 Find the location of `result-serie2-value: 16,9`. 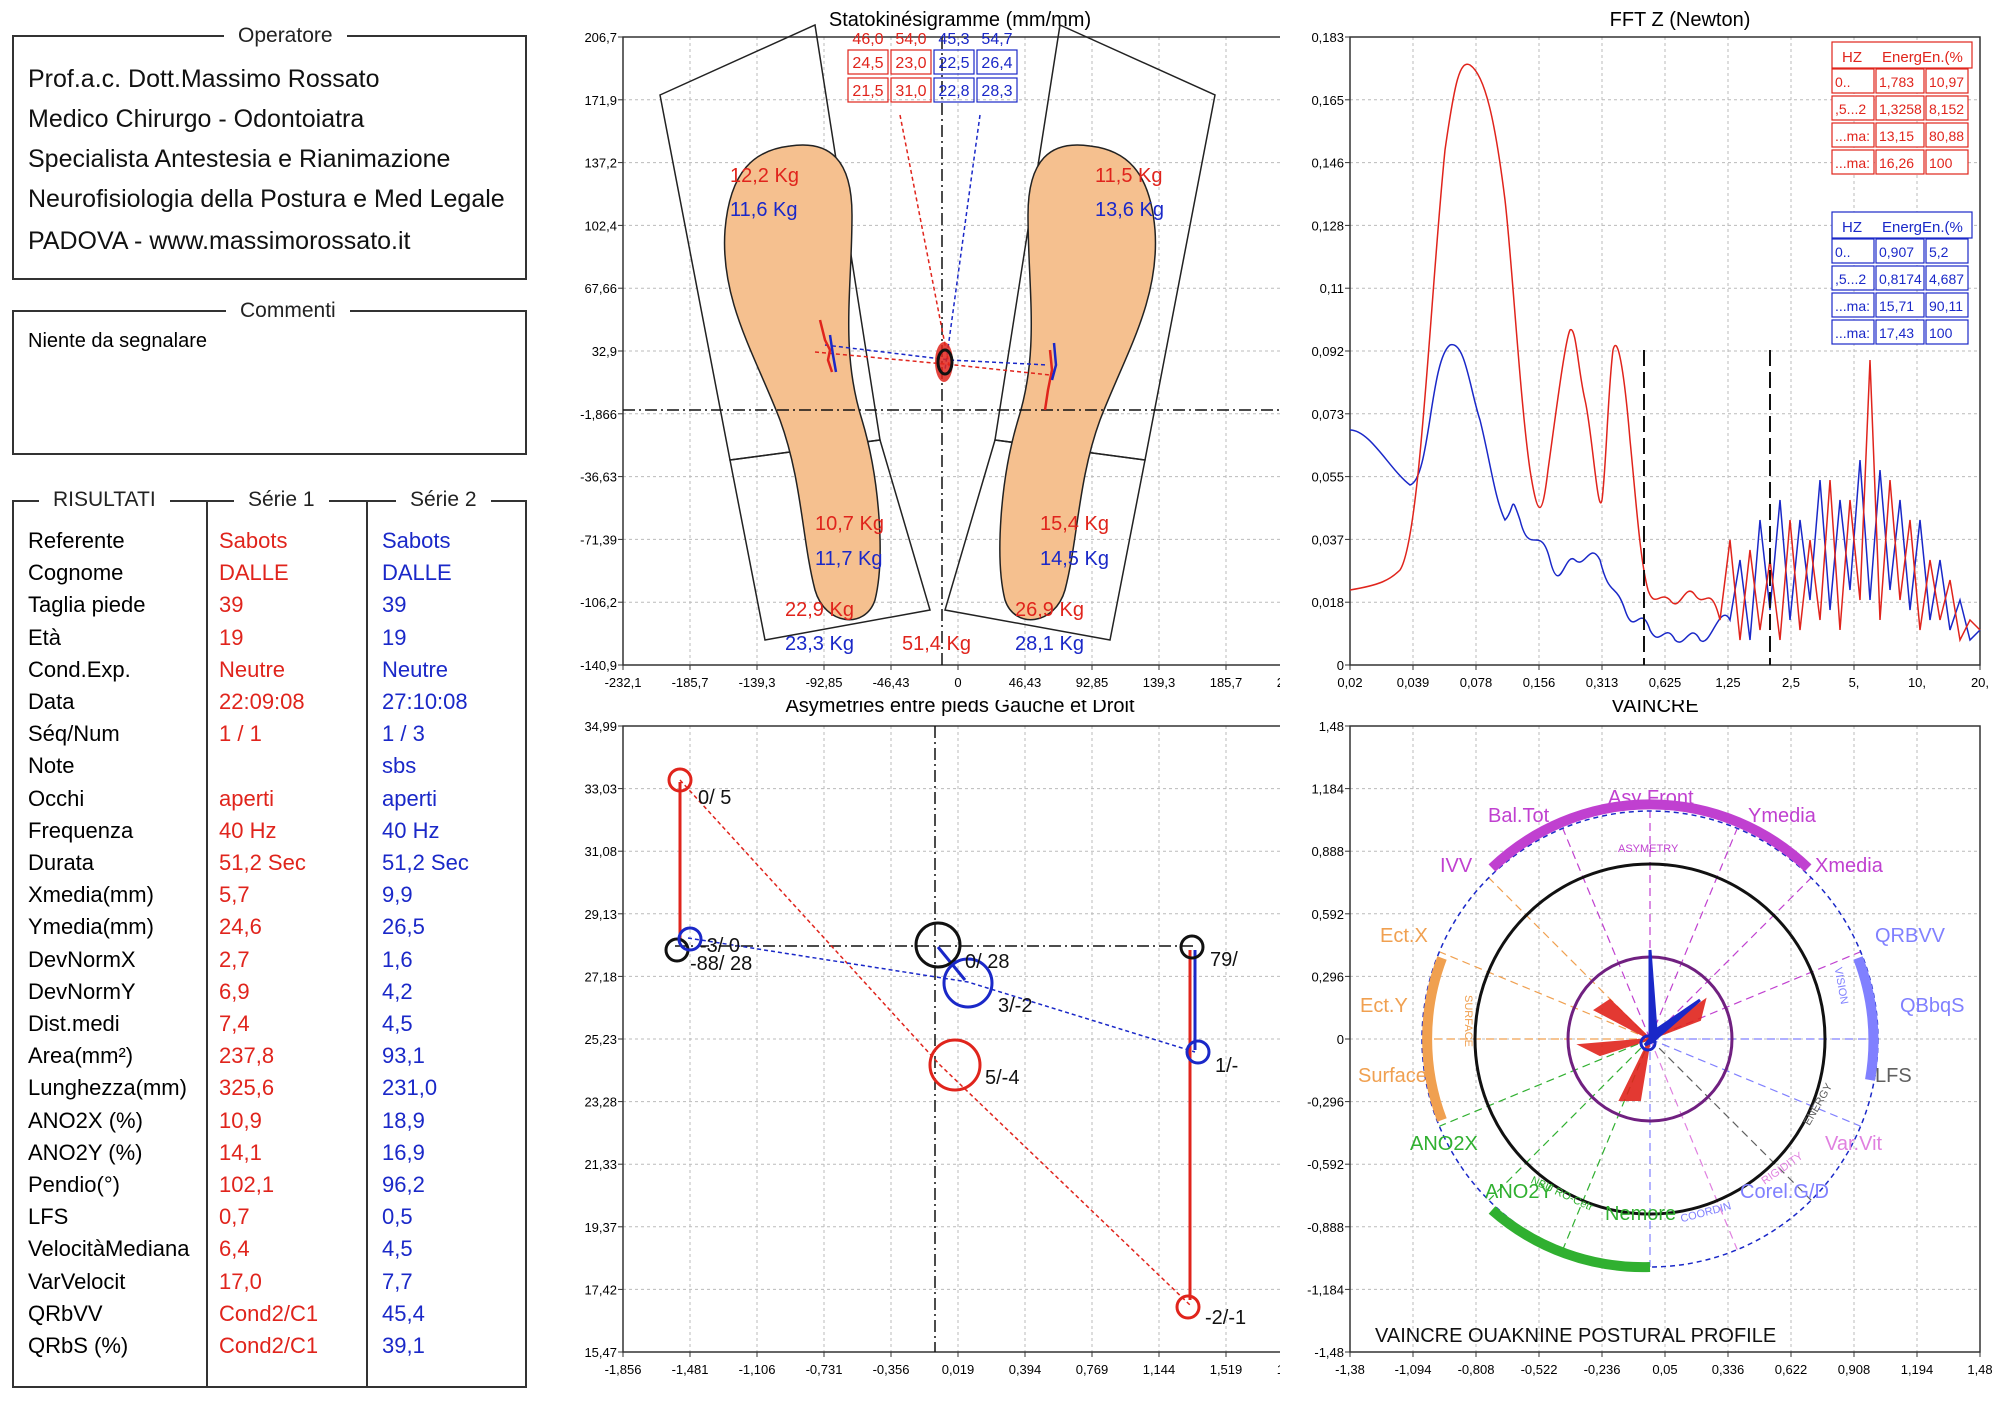

result-serie2-value: 16,9 is located at coordinates (403, 1152).